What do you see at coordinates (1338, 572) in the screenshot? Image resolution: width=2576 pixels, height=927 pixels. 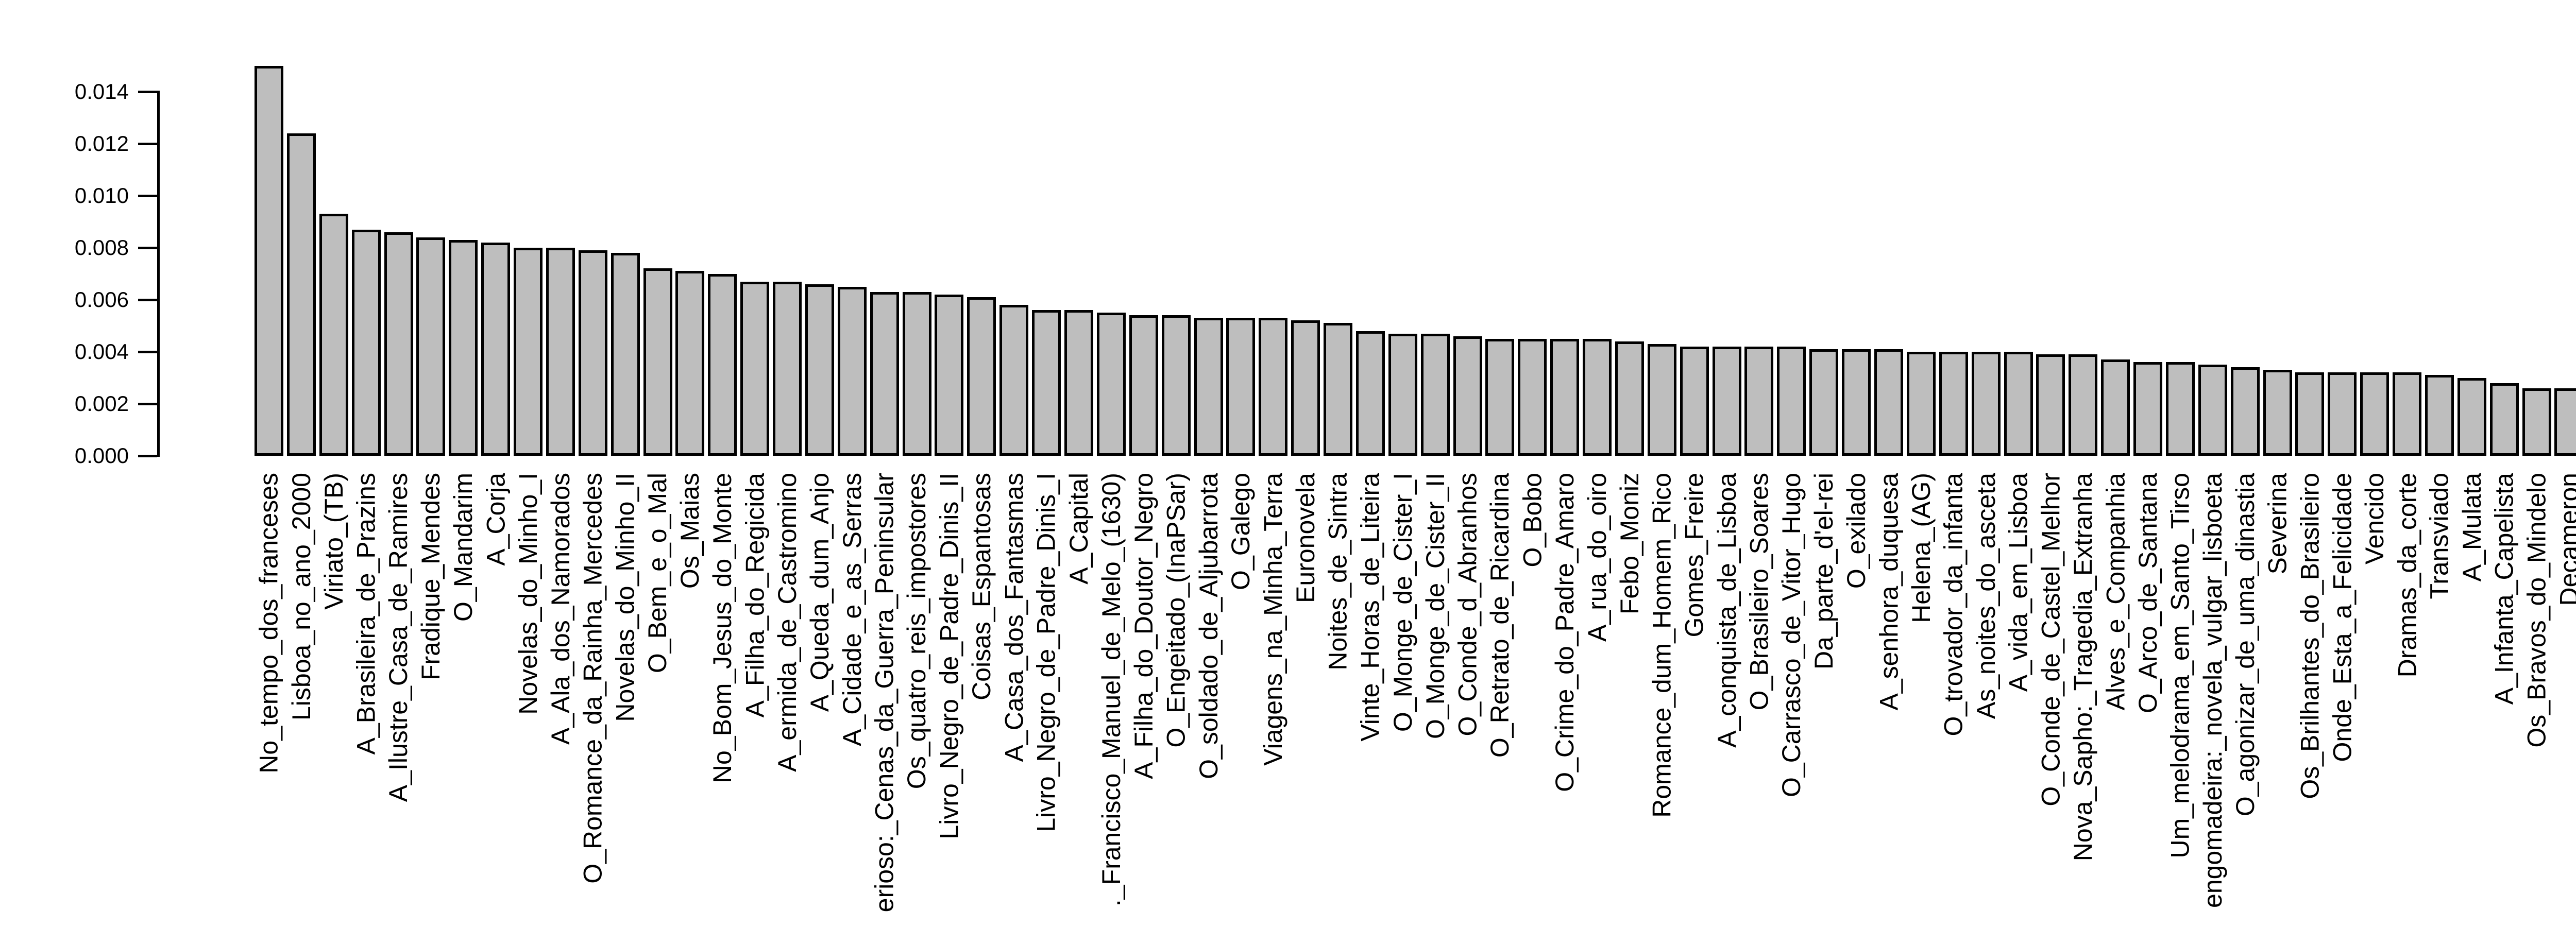 I see `x-axis-label: Noites_de_Sintra` at bounding box center [1338, 572].